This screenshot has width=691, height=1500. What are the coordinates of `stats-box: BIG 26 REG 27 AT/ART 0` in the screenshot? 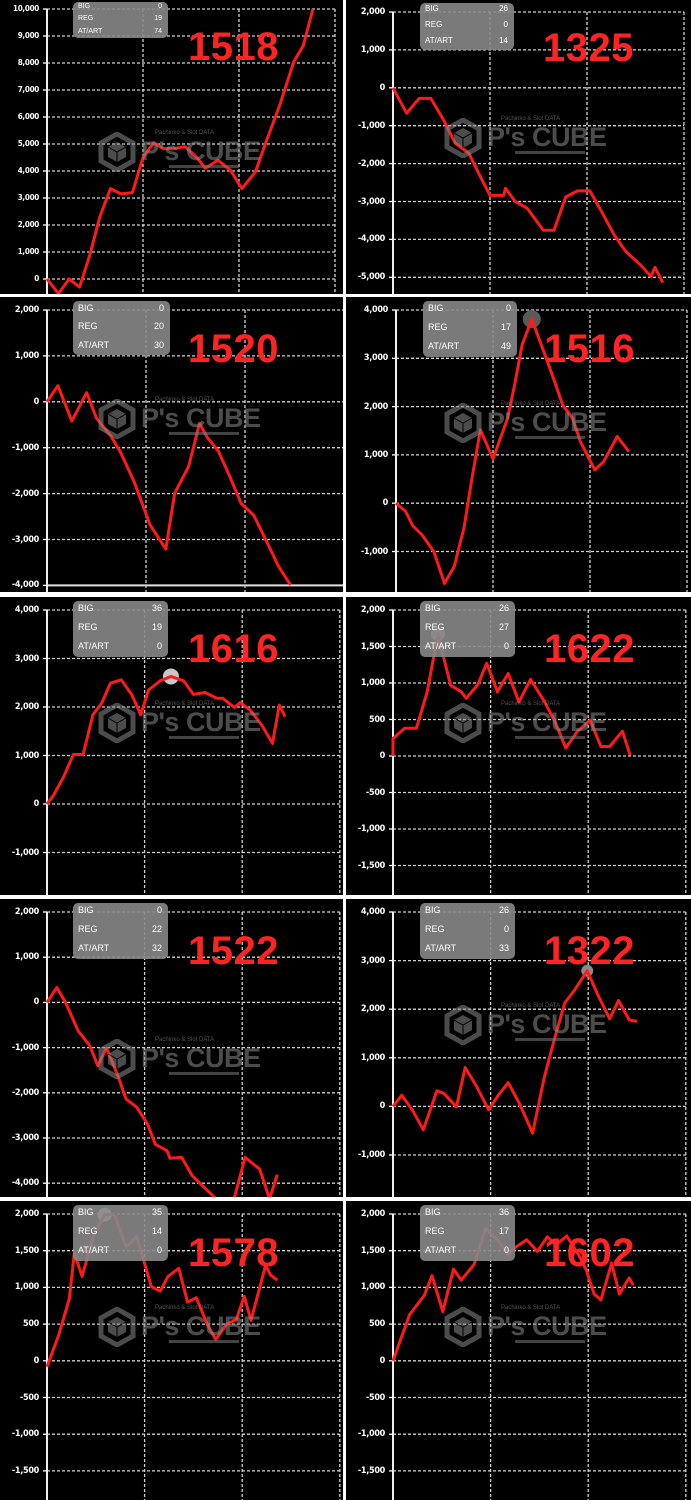 It's located at (467, 629).